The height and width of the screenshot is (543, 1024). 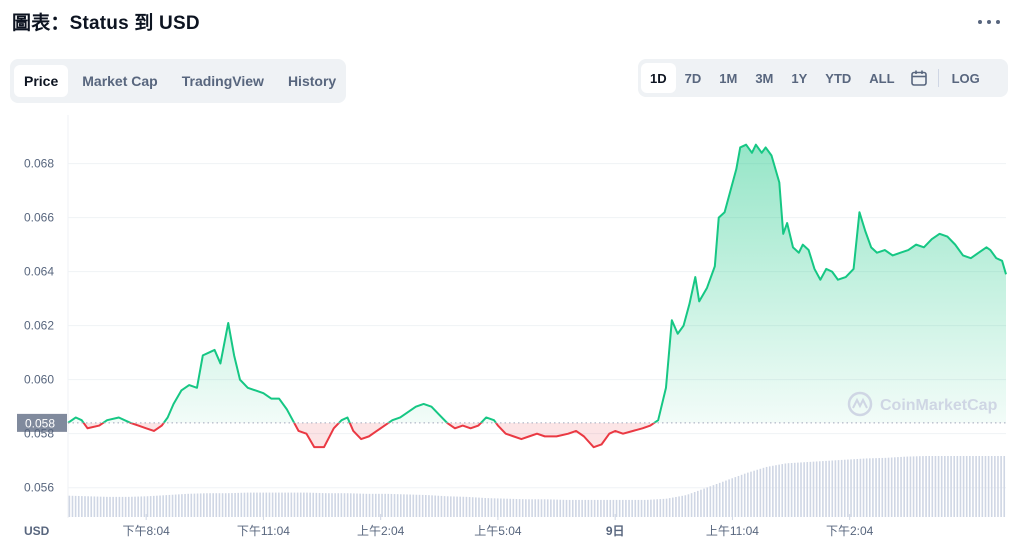 I want to click on range-ytd-button: YTD, so click(x=838, y=78).